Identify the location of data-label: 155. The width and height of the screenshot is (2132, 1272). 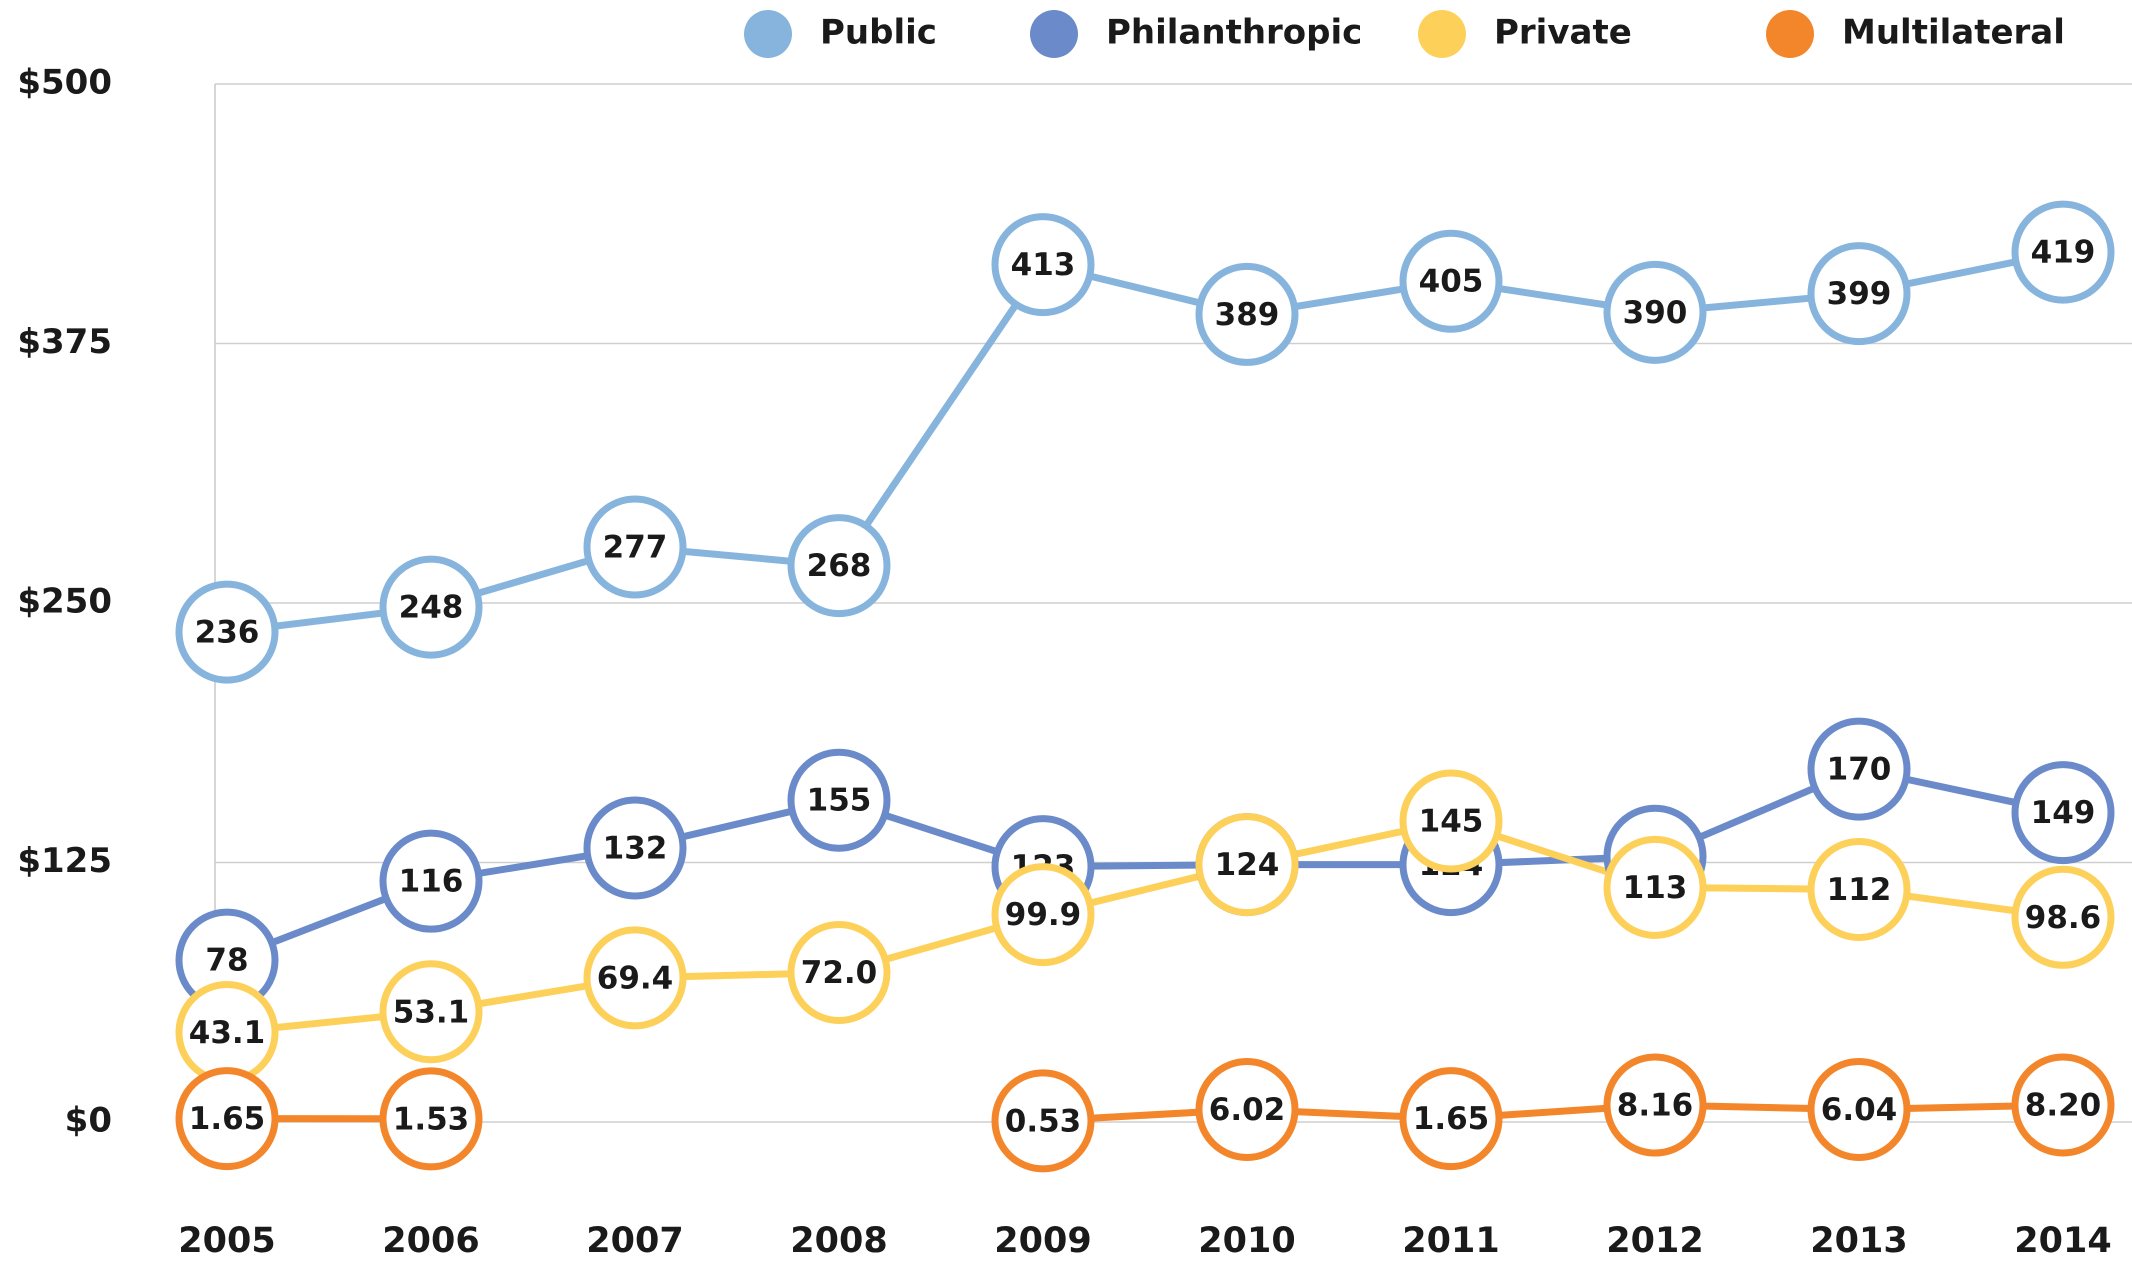
(839, 801).